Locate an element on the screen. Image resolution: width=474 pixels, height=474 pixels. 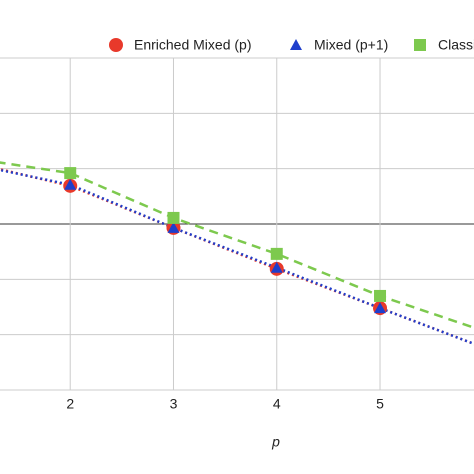
x-tick-label: 4 is located at coordinates (277, 404).